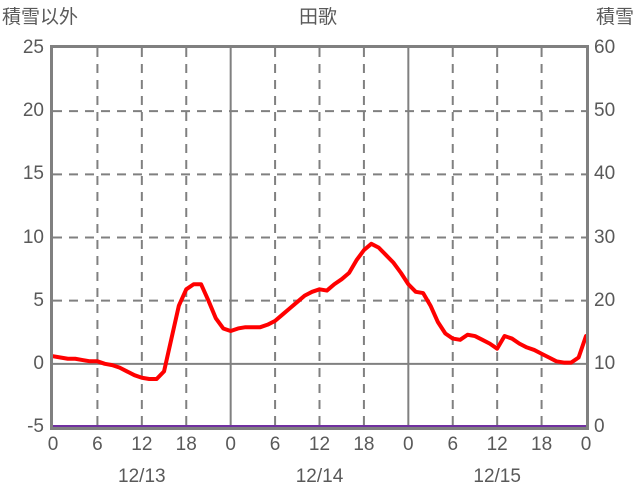  What do you see at coordinates (605, 47) in the screenshot?
I see `y-axis-tick-label-right: 60` at bounding box center [605, 47].